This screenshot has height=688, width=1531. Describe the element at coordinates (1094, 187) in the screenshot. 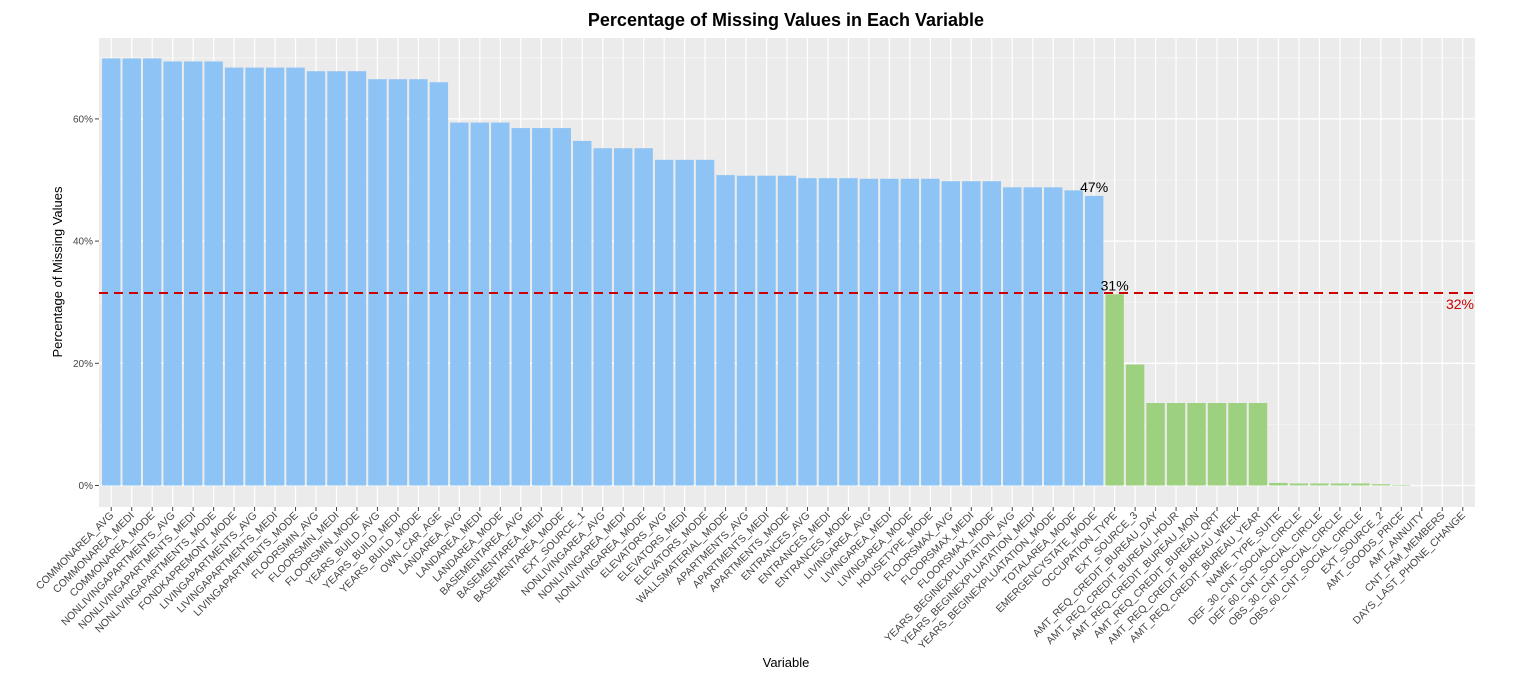

I see `bar-annotation: 47%` at that location.